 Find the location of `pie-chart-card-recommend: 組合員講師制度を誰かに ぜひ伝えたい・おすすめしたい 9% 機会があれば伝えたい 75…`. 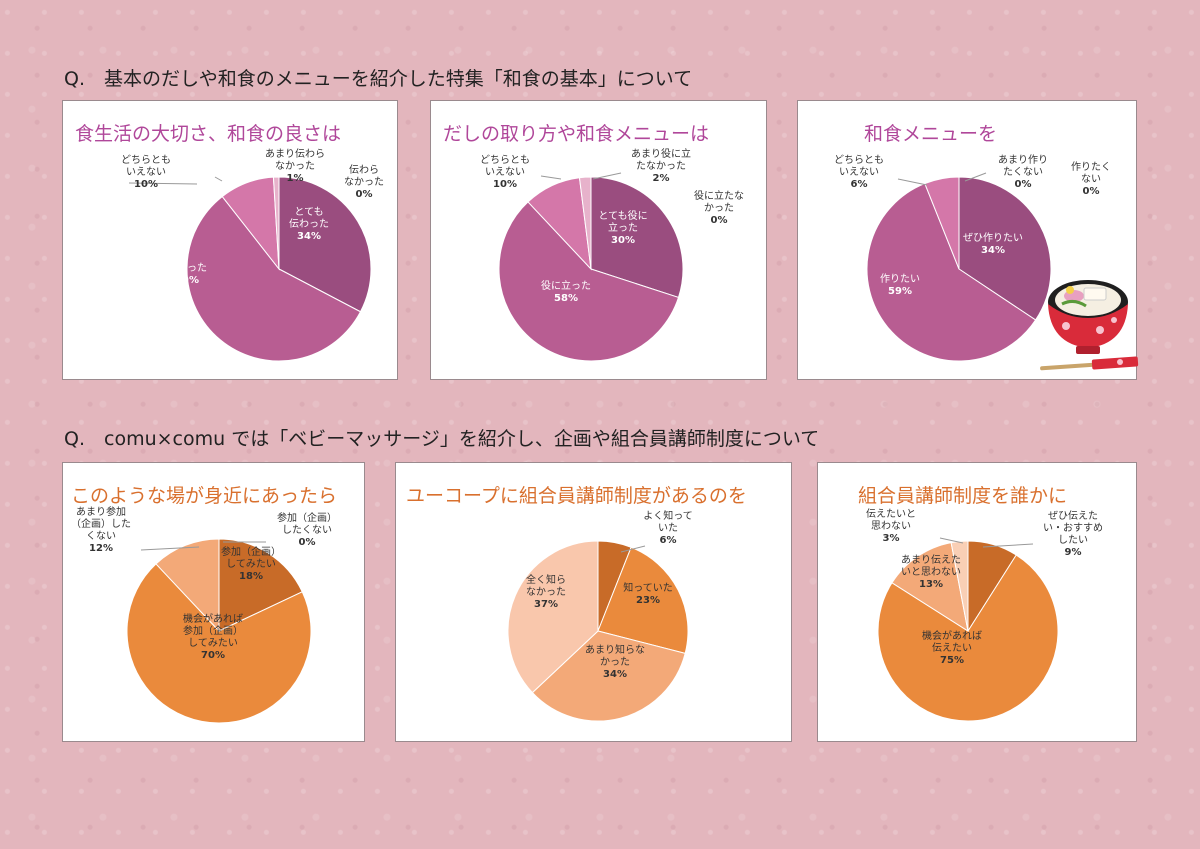

pie-chart-card-recommend: 組合員講師制度を誰かに ぜひ伝えたい・おすすめしたい 9% 機会があれば伝えたい 75… is located at coordinates (977, 602).